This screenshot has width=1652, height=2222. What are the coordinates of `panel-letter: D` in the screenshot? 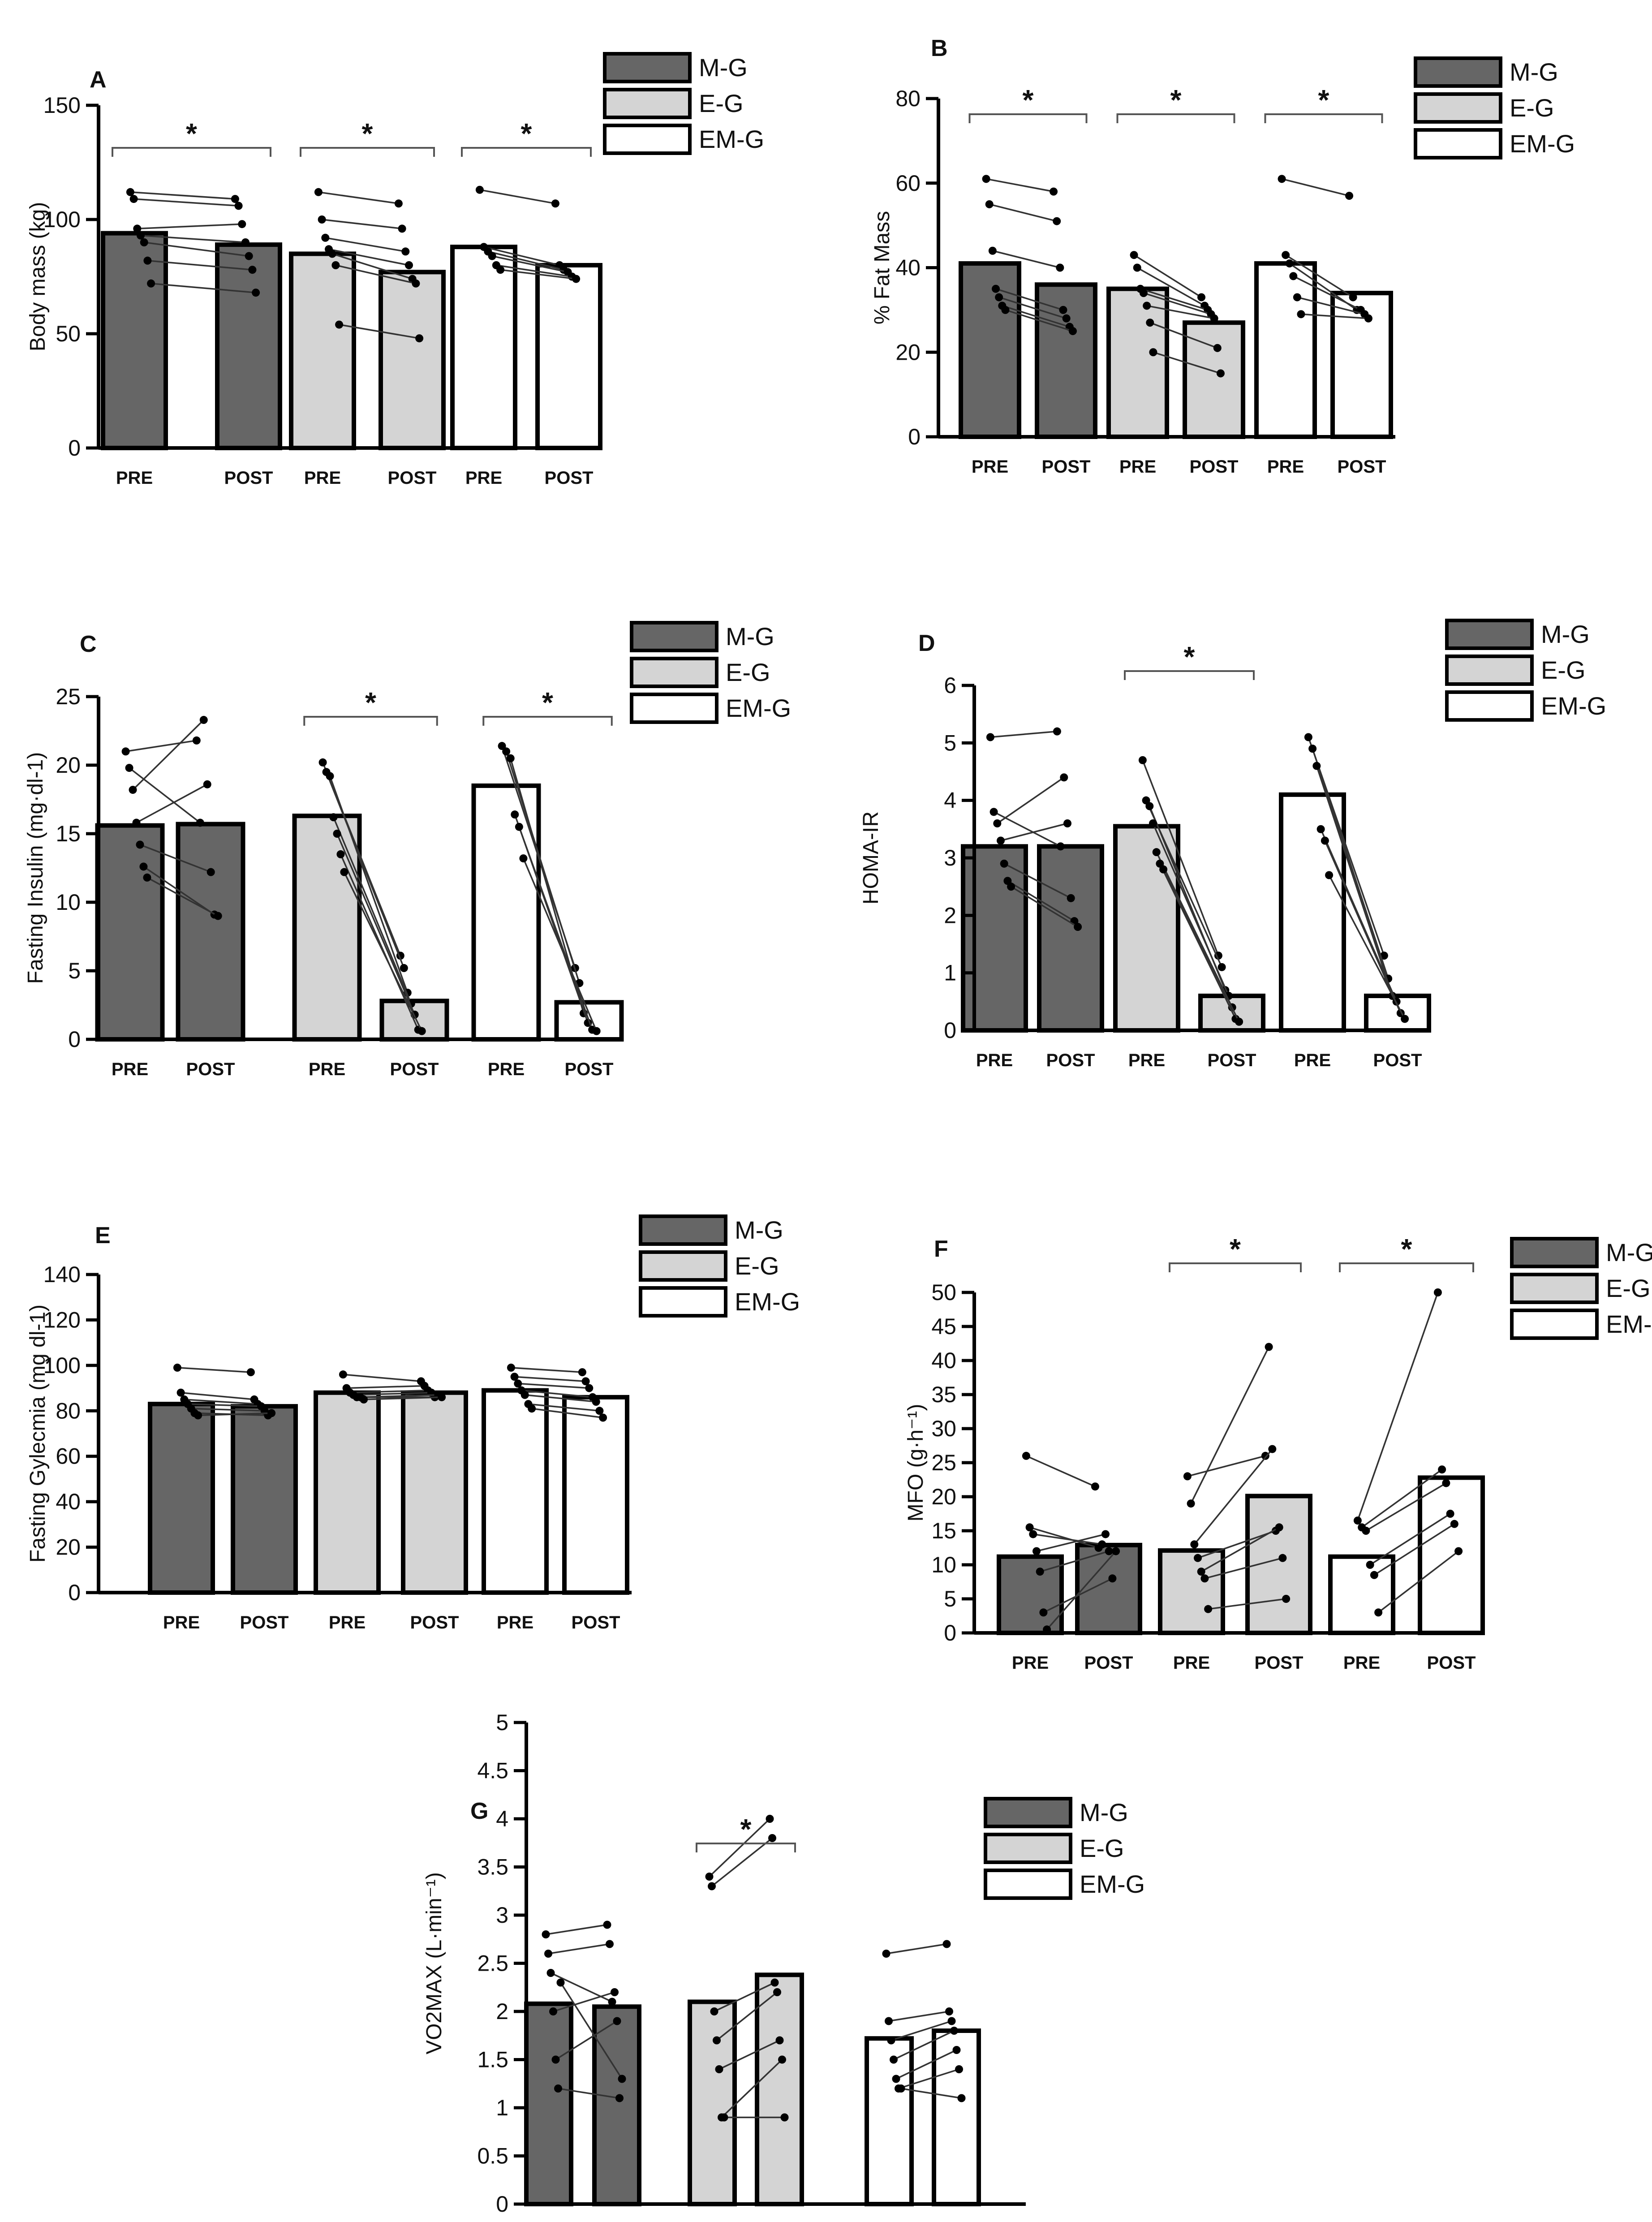 It's located at (927, 643).